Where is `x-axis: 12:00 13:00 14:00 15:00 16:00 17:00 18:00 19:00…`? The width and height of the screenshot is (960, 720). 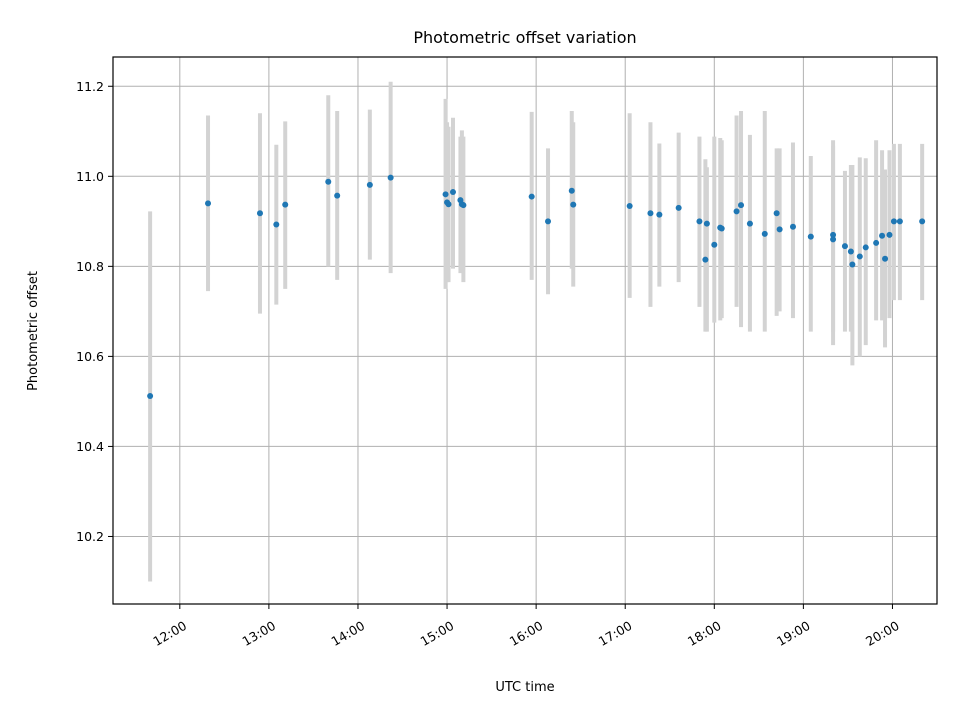 x-axis: 12:00 13:00 14:00 15:00 16:00 17:00 18:00 19:00… is located at coordinates (526, 626).